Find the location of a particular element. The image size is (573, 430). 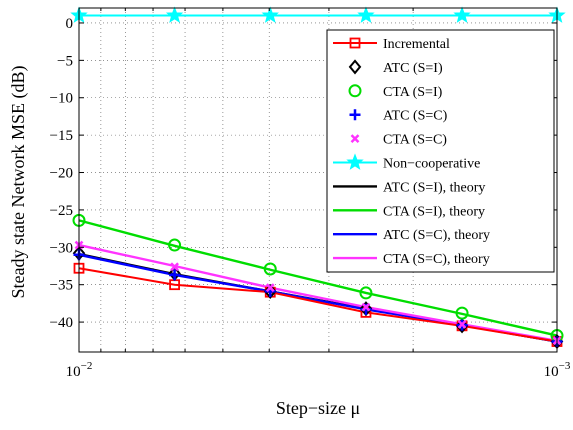

x-tick-label: 10⁻² is located at coordinates (79, 370).